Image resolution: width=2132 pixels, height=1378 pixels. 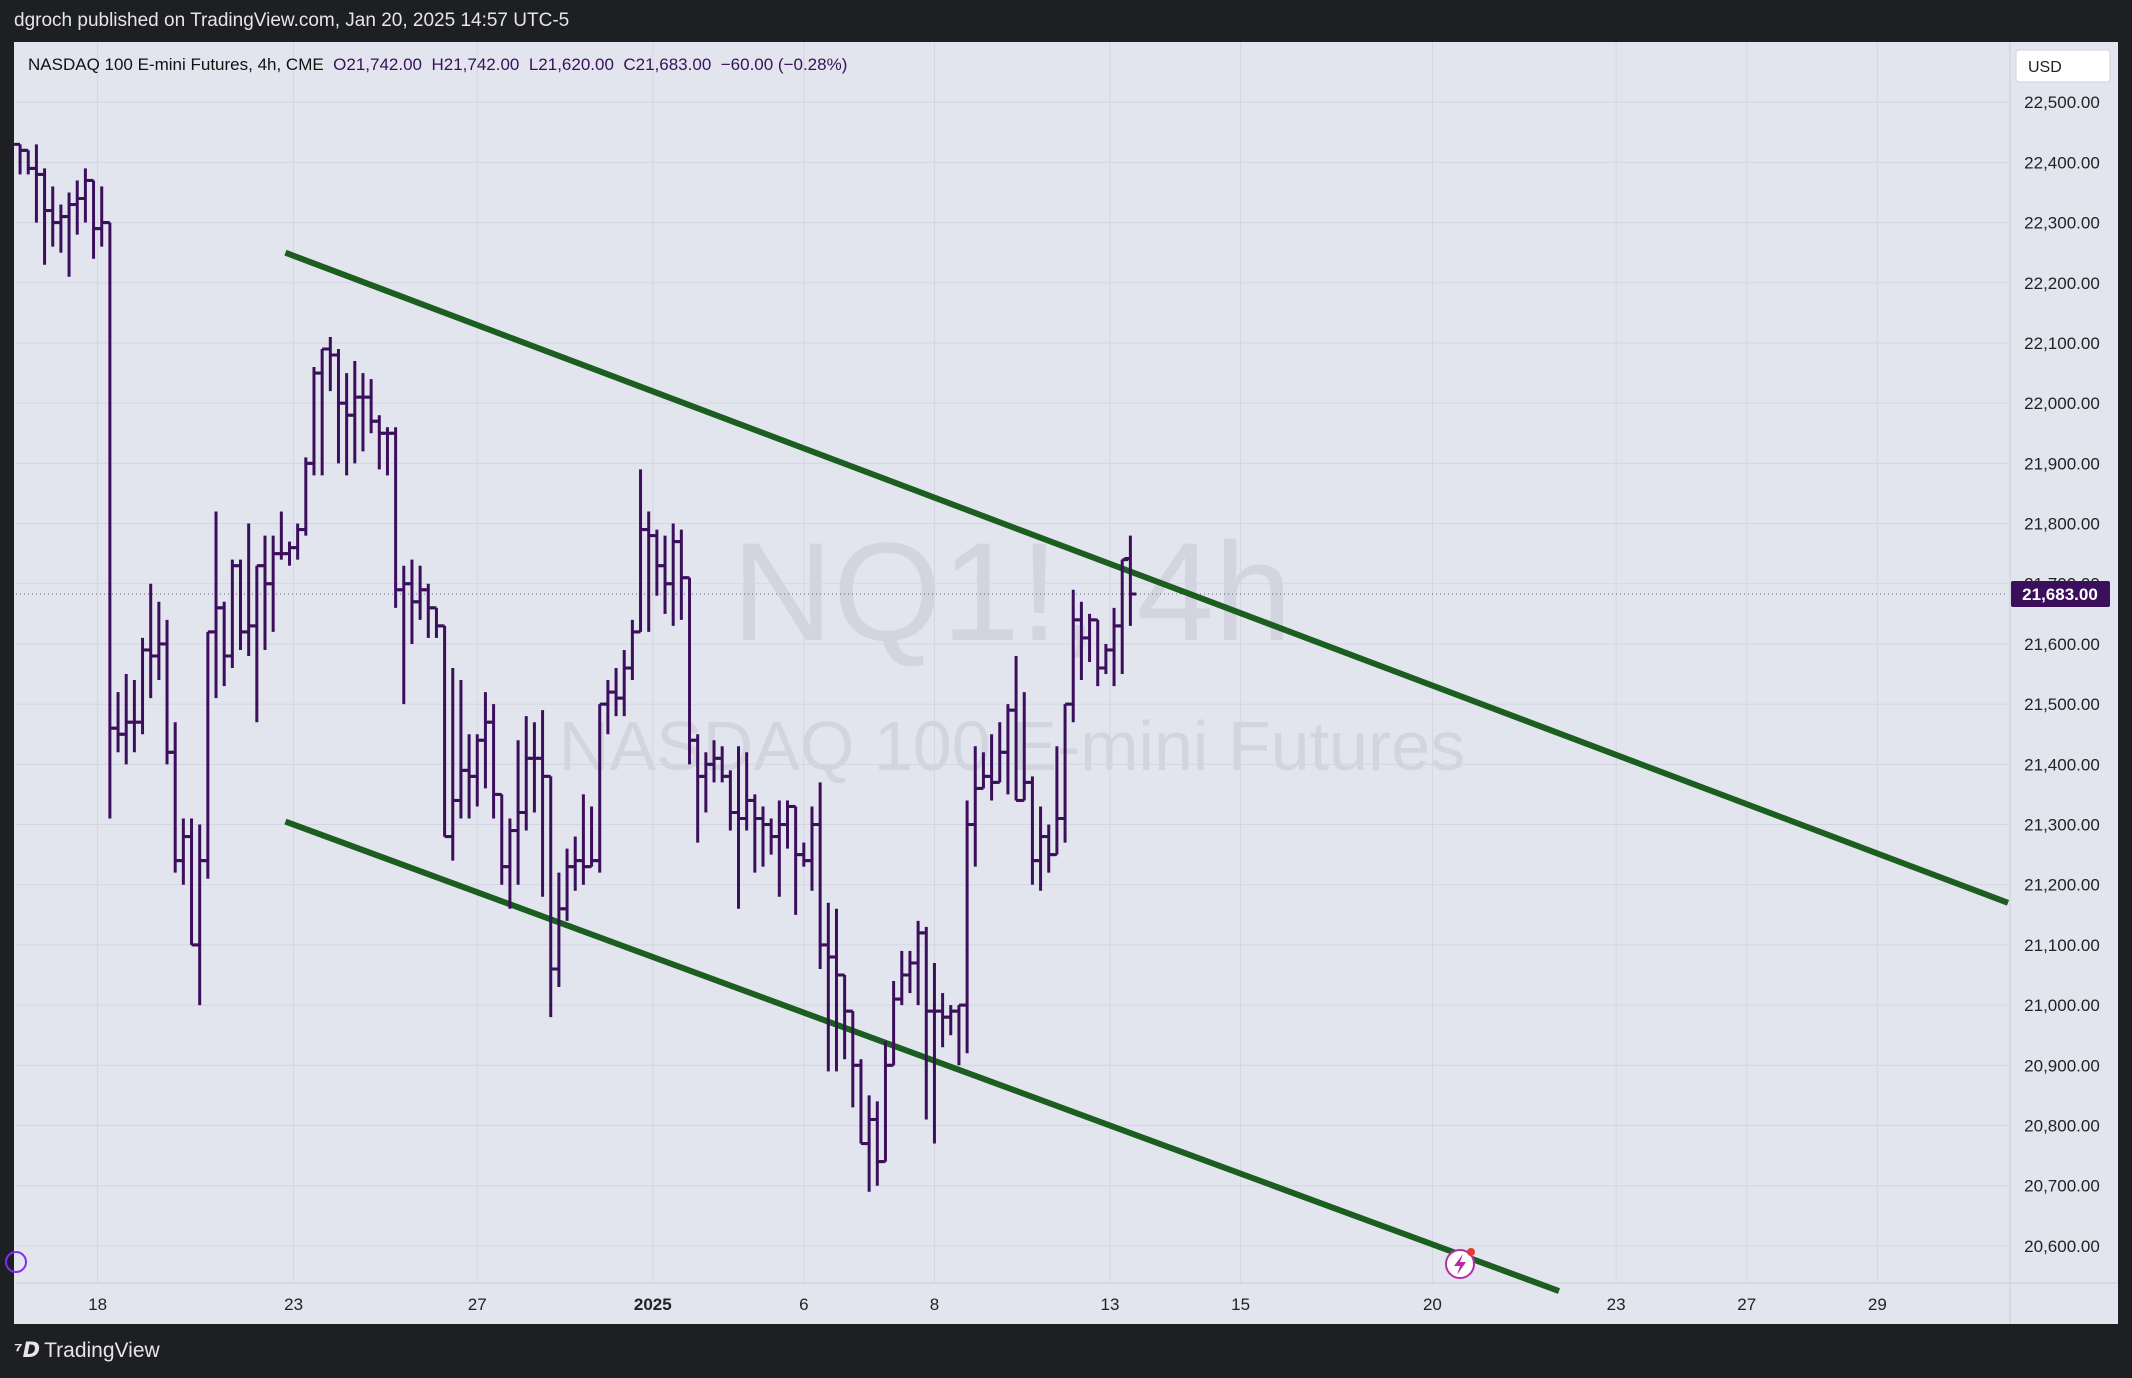 What do you see at coordinates (1110, 1304) in the screenshot?
I see `time-tick-label: 13` at bounding box center [1110, 1304].